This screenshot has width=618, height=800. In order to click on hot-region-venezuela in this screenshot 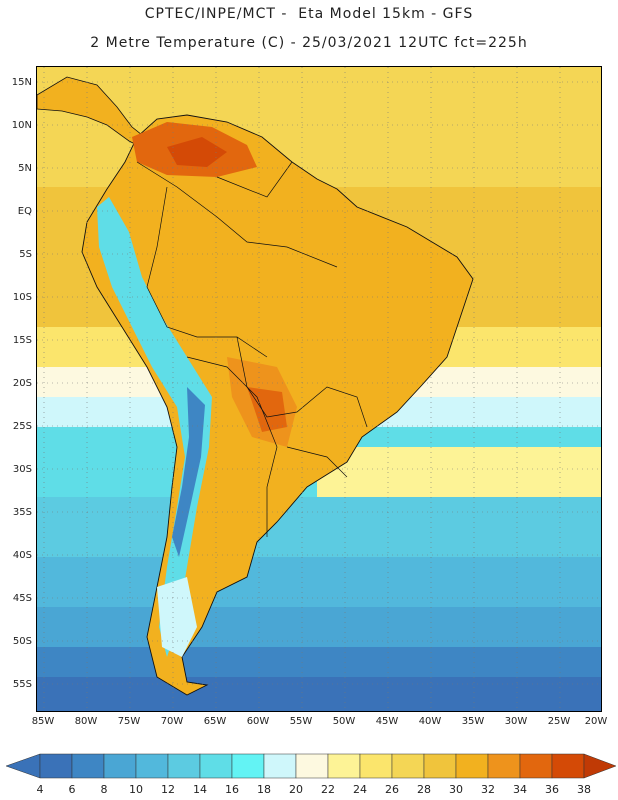, I will do `click(197, 152)`.